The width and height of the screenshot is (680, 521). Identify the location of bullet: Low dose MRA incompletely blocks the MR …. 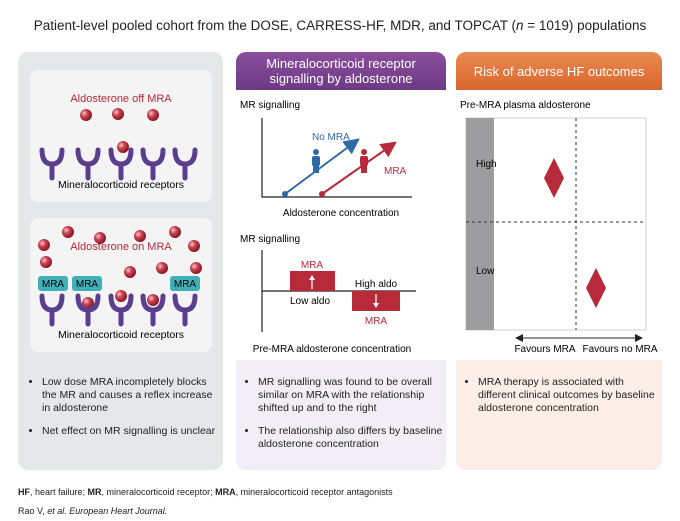
(132, 395).